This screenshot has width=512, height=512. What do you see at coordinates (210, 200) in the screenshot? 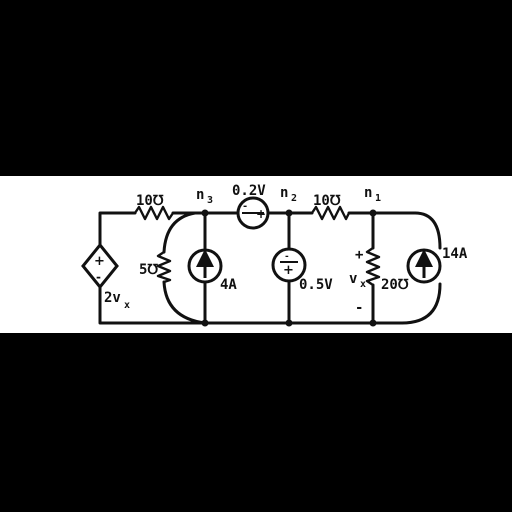
I see `label-n3-sub: 3` at bounding box center [210, 200].